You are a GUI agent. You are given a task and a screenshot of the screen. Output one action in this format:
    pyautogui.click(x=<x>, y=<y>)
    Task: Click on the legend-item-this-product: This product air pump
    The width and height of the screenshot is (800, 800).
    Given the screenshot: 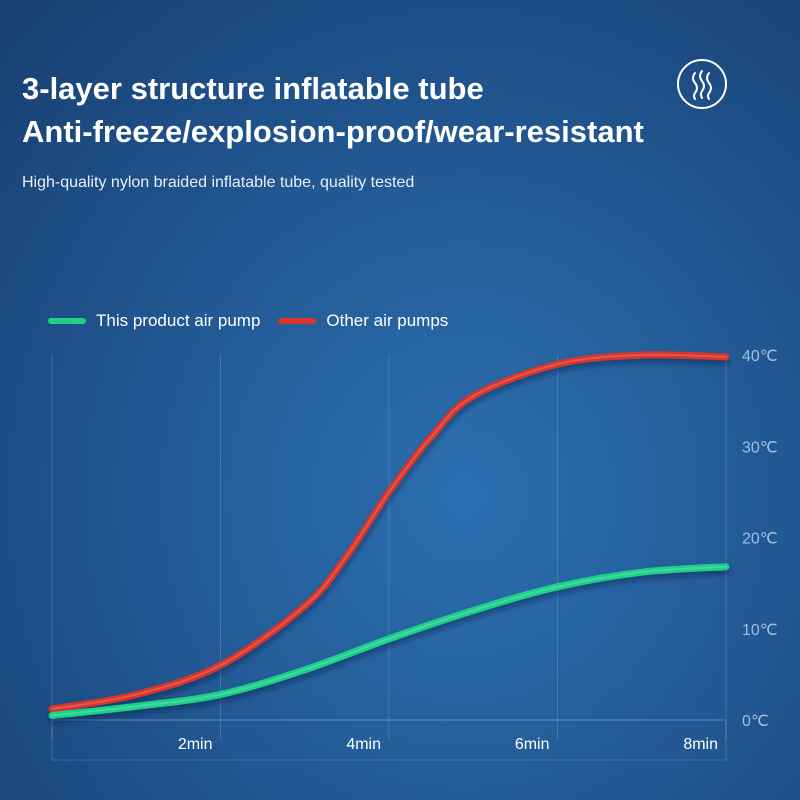 What is the action you would take?
    pyautogui.click(x=154, y=321)
    